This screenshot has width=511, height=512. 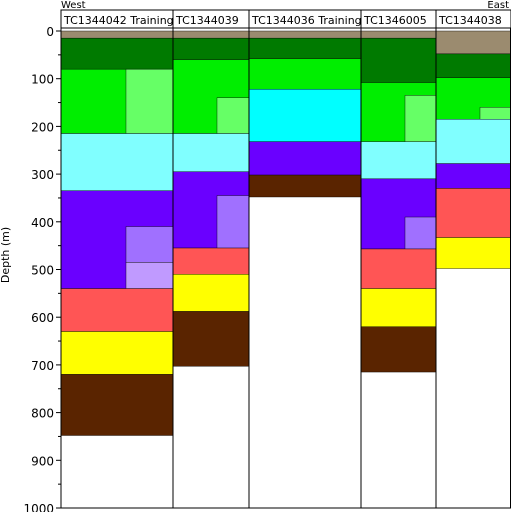 I want to click on column-header-label-3: TC1344036 Training, so click(x=306, y=20).